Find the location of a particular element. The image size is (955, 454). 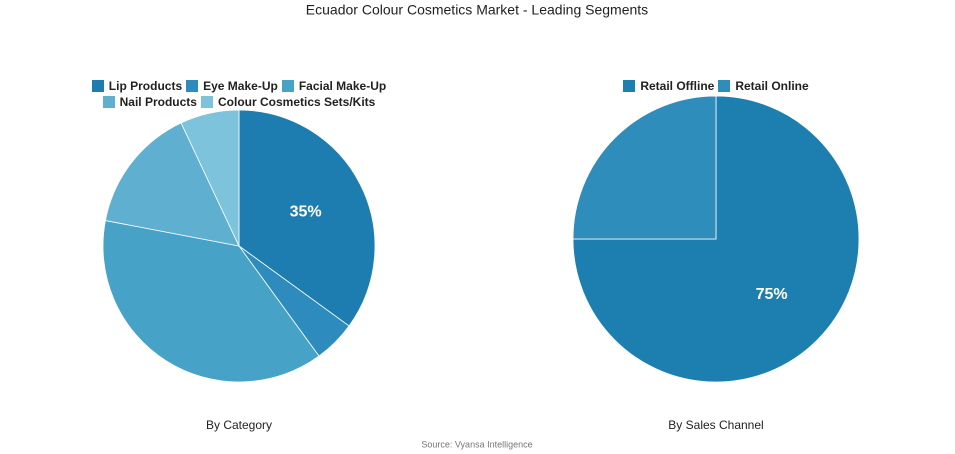

legend-label: Colour Cosmetics Sets/Kits is located at coordinates (296, 102).